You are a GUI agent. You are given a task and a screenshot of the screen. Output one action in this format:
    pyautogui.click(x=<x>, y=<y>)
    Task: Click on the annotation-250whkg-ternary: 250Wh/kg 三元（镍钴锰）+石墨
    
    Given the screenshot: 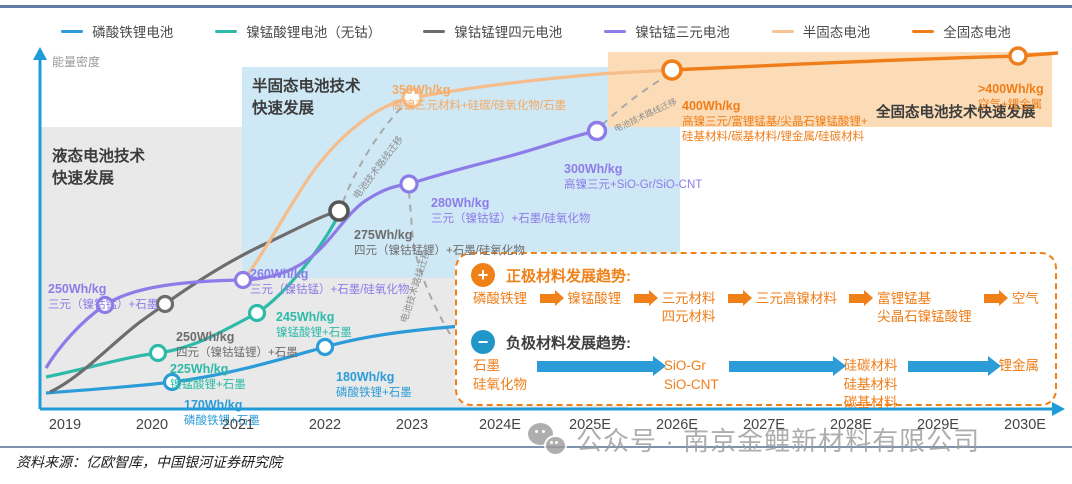 What is the action you would take?
    pyautogui.click(x=103, y=296)
    